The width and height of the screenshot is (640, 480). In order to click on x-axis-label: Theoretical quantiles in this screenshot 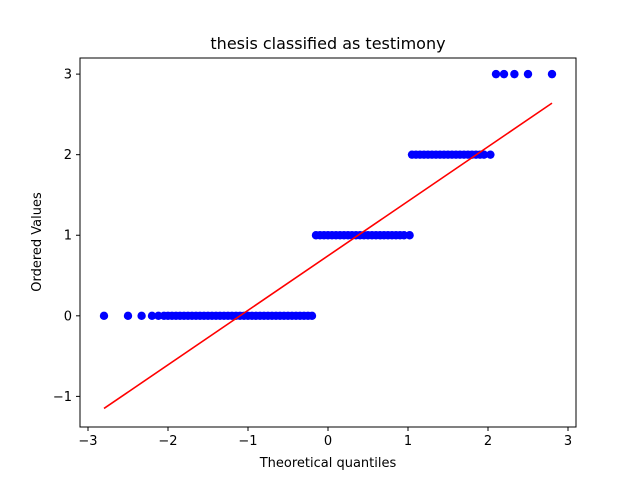, I will do `click(328, 463)`.